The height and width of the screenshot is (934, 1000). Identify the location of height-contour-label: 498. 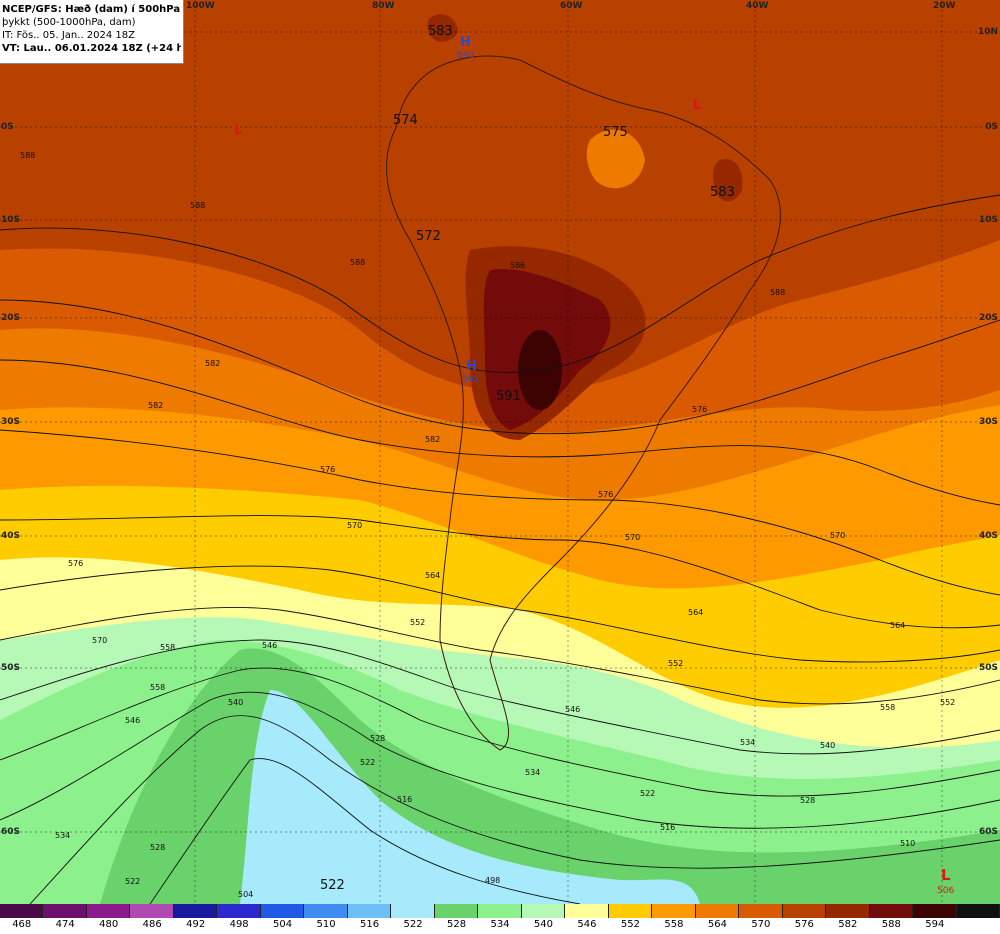
(492, 880).